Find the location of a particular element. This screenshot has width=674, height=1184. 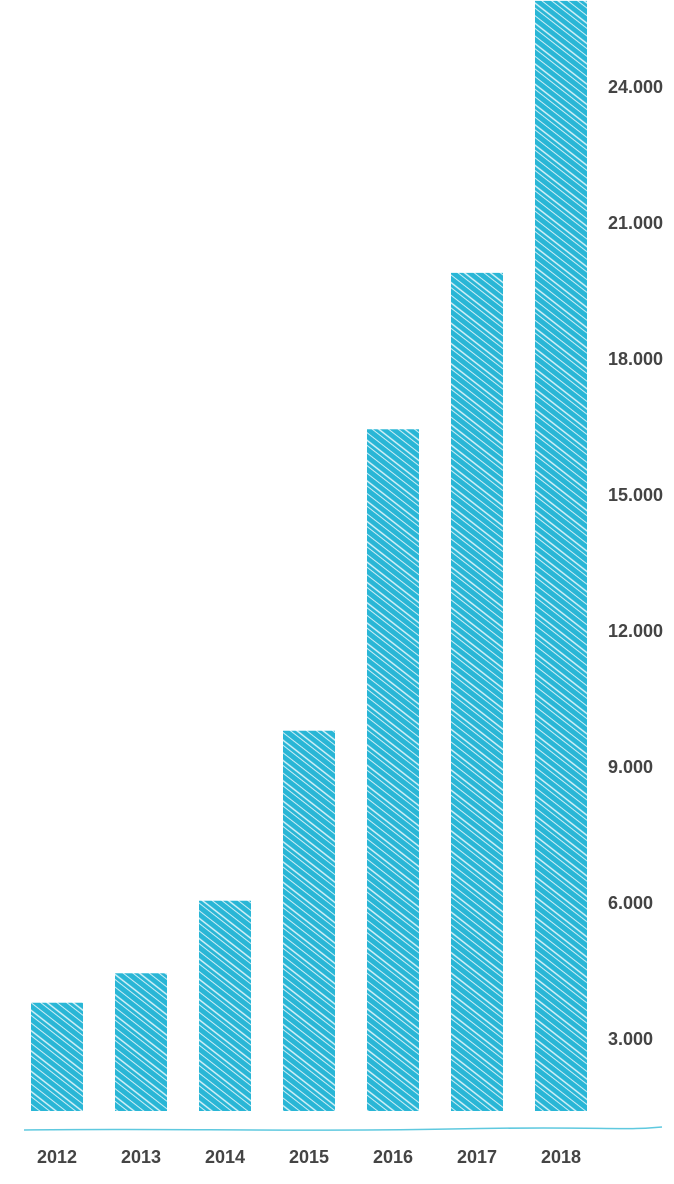

x-axis-baseline is located at coordinates (343, 1128).